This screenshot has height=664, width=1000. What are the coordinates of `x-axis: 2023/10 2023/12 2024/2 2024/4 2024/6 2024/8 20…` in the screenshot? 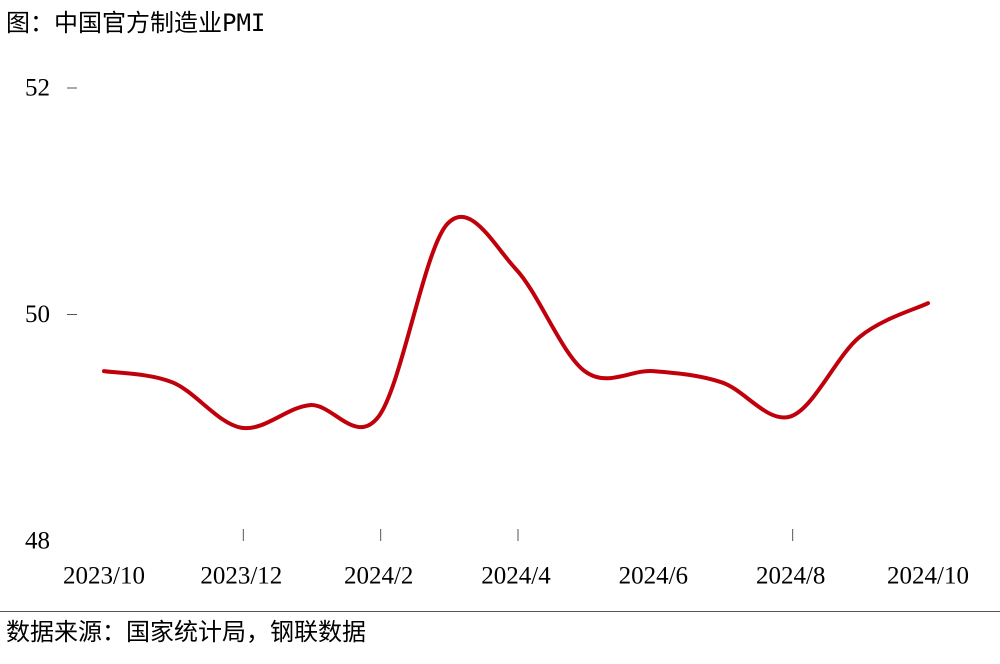 It's located at (516, 559).